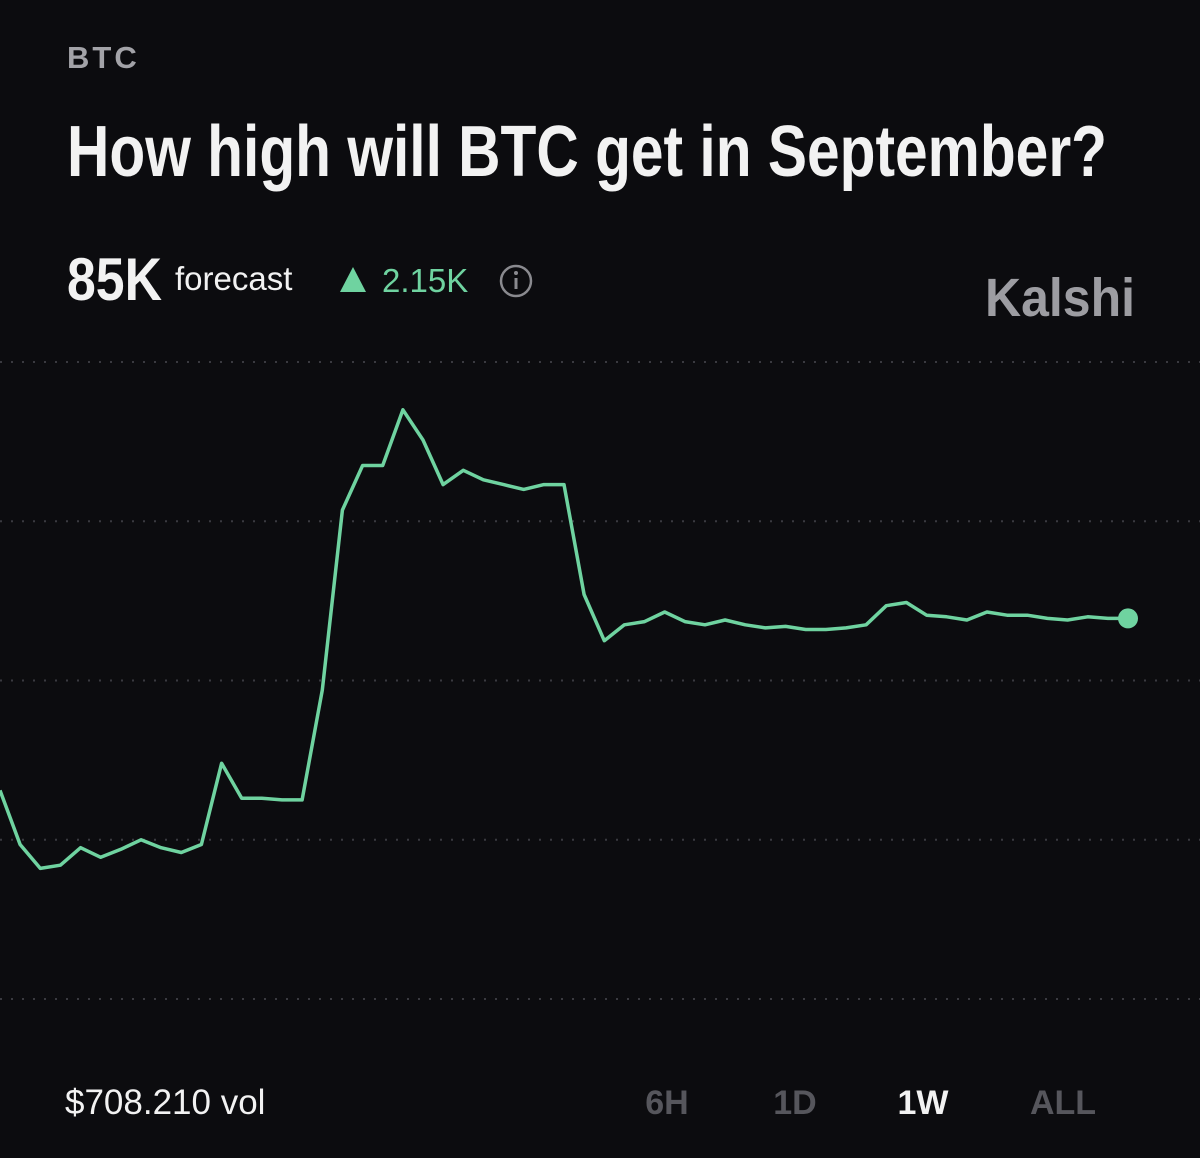 This screenshot has height=1158, width=1200. I want to click on last-point, so click(1128, 618).